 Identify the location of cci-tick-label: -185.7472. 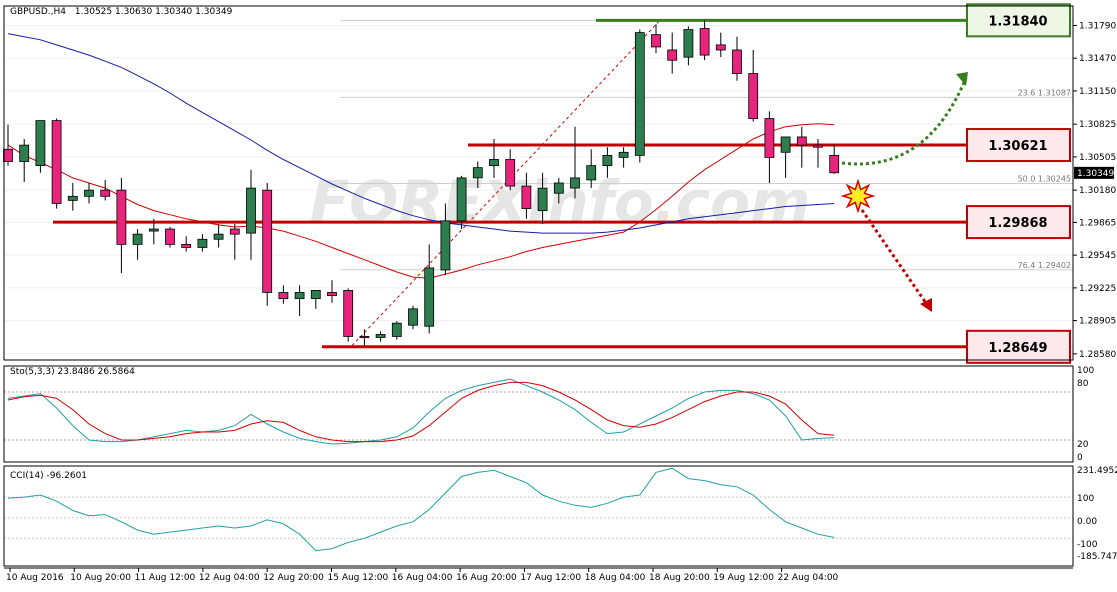
(1097, 557).